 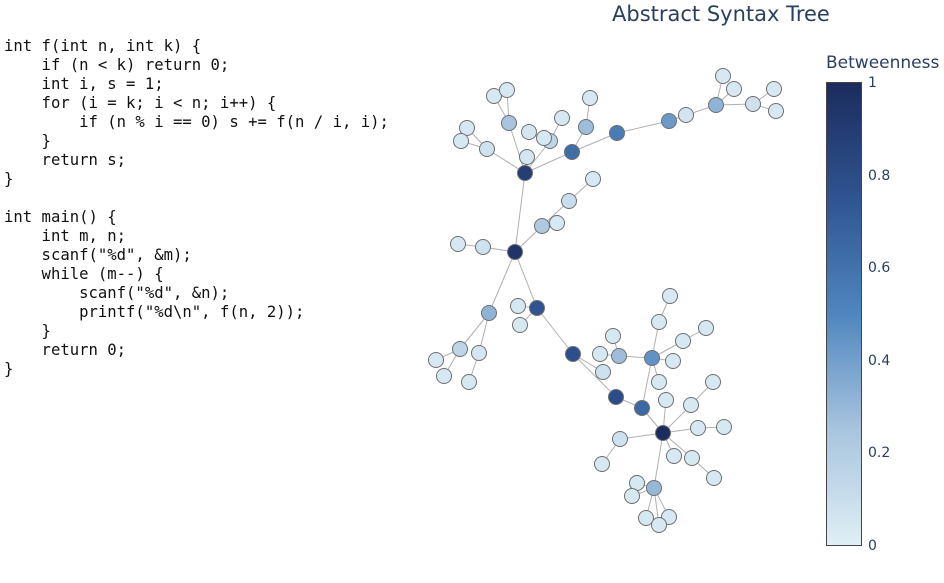 I want to click on code-line: int f(int n, int k) {, so click(x=103, y=46).